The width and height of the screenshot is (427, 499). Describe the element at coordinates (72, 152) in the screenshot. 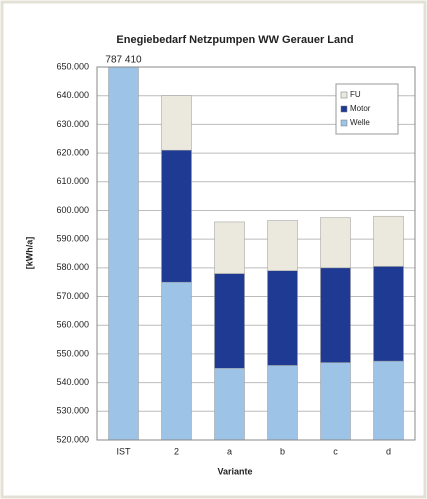

I see `y-tick-label: 620.000` at that location.